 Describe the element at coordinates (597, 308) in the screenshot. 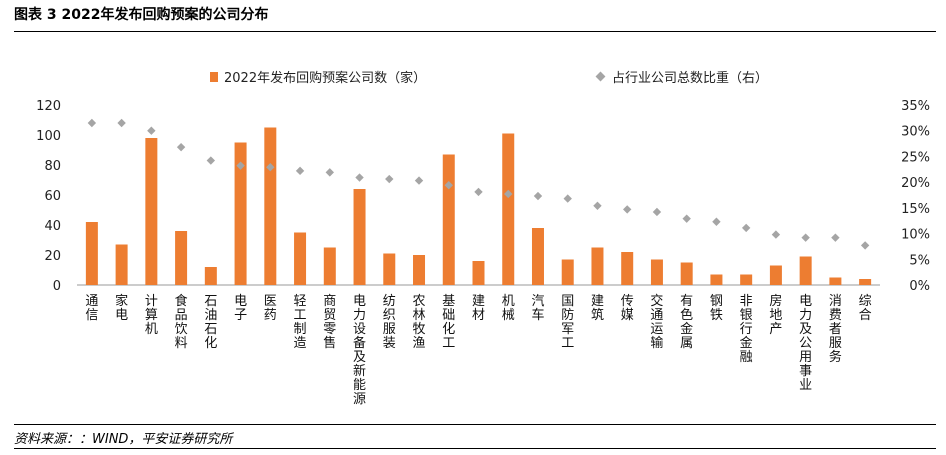

I see `category-label: 建筑` at that location.